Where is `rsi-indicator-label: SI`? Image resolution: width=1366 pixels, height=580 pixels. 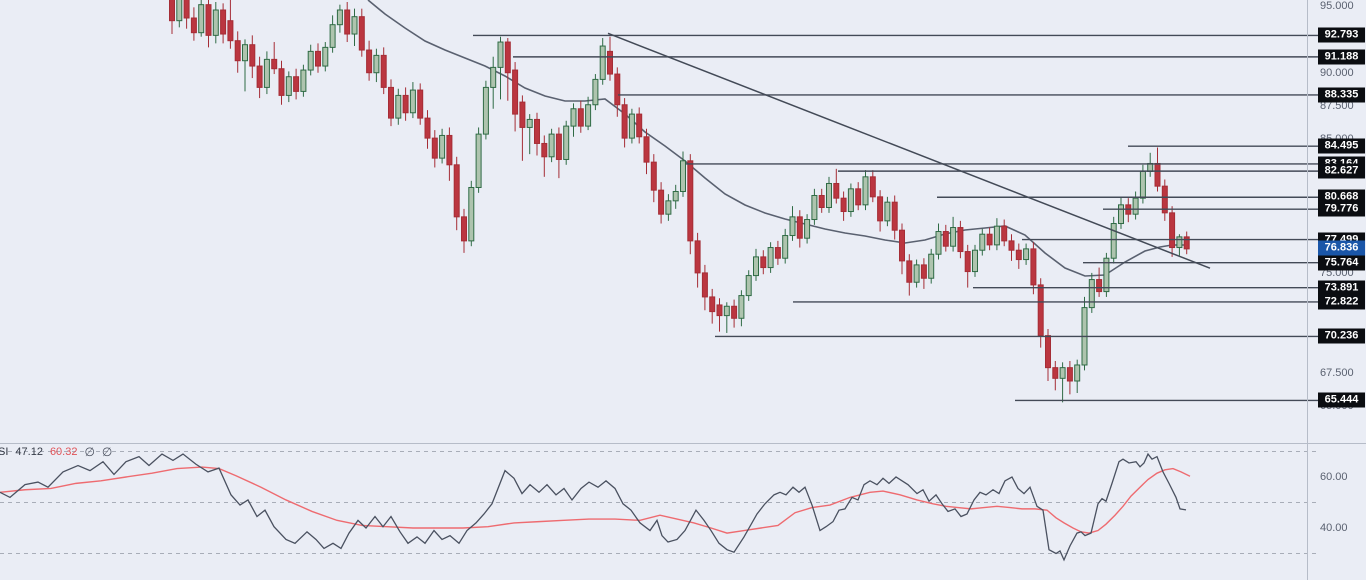 rsi-indicator-label: SI is located at coordinates (4, 452).